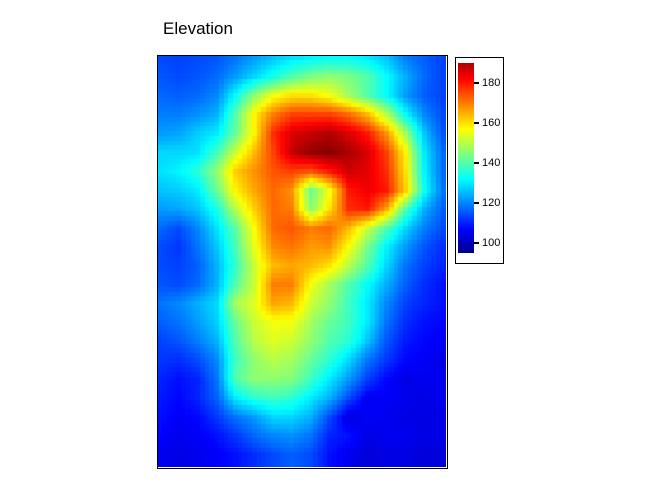 The width and height of the screenshot is (672, 480). Describe the element at coordinates (491, 203) in the screenshot. I see `colorbar-tick-label: 120` at that location.